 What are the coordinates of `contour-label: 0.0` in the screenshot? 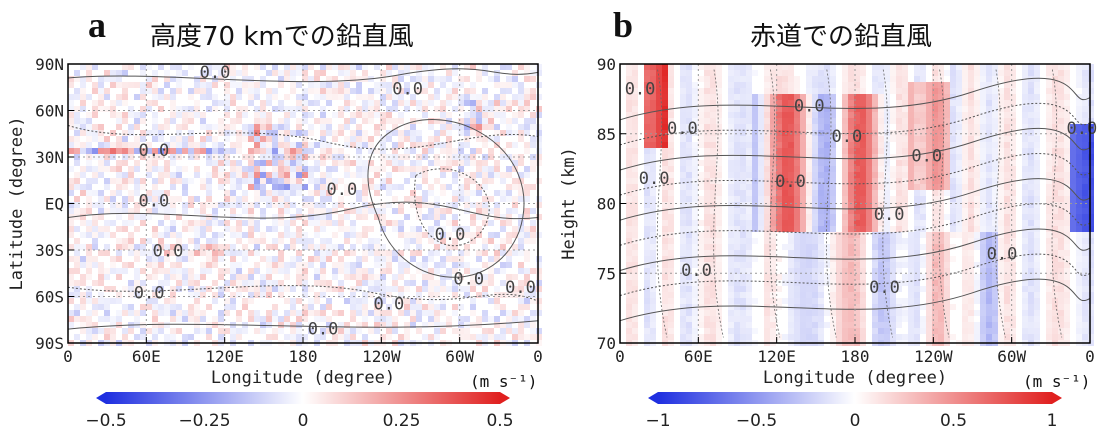 It's located at (450, 235).